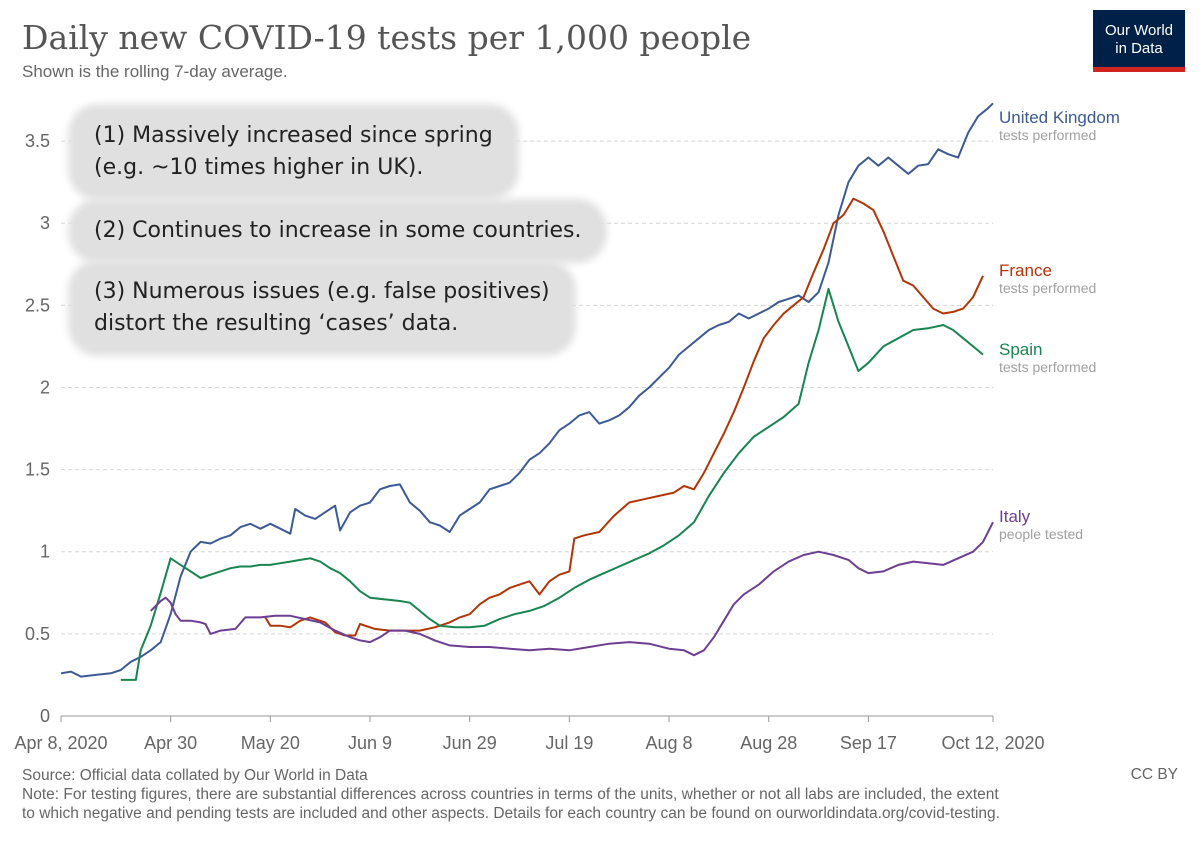  Describe the element at coordinates (45, 716) in the screenshot. I see `y-tick-label: 0` at that location.